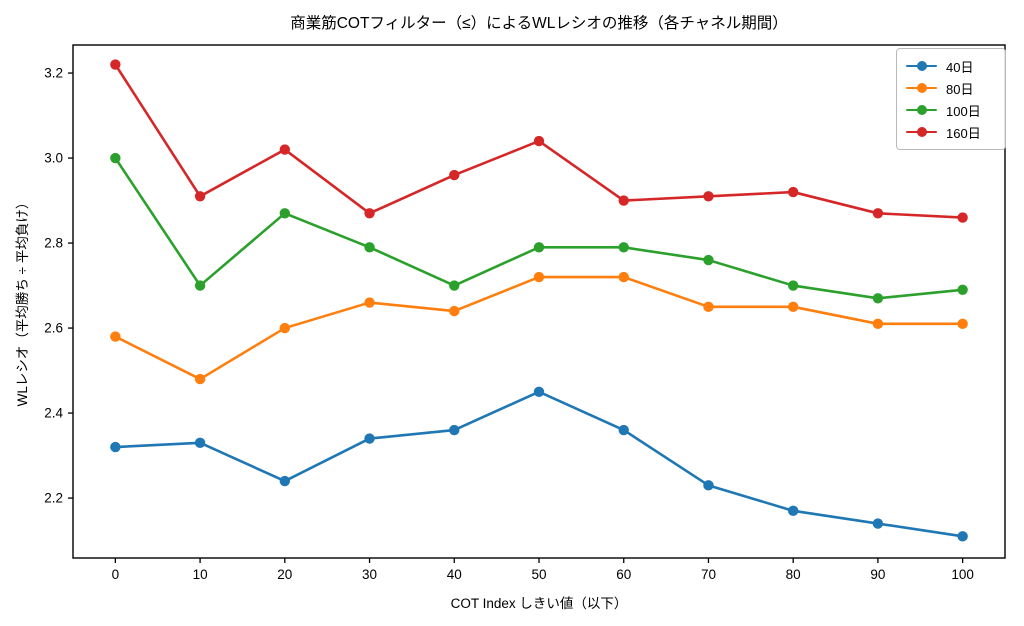 The image size is (1024, 626). I want to click on legend-item-80日: 80日, so click(951, 88).